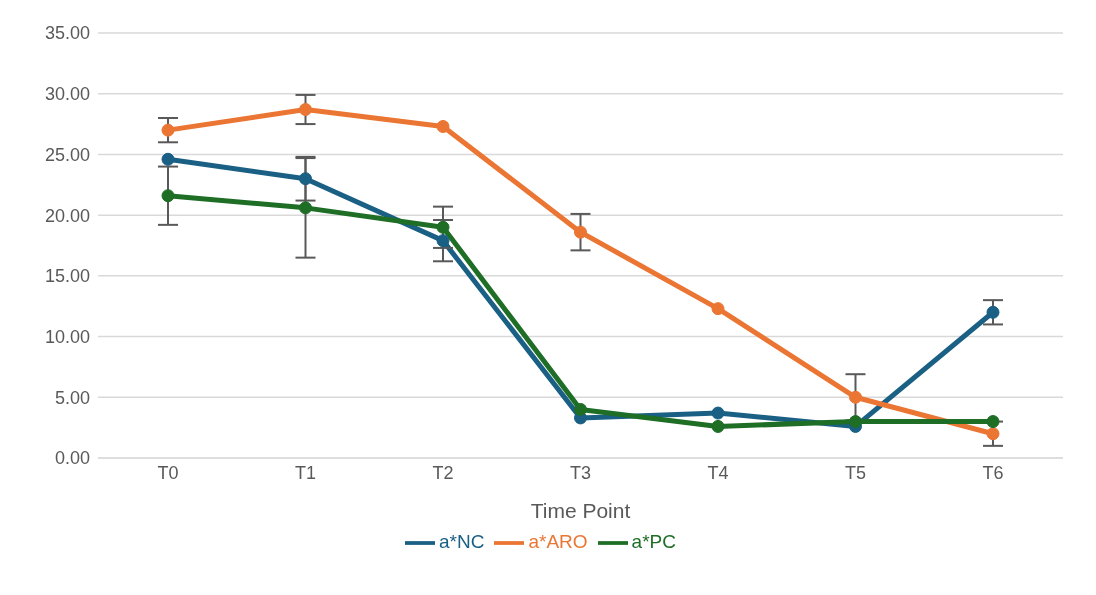 Image resolution: width=1096 pixels, height=595 pixels. What do you see at coordinates (168, 472) in the screenshot?
I see `x-tick-label: T0` at bounding box center [168, 472].